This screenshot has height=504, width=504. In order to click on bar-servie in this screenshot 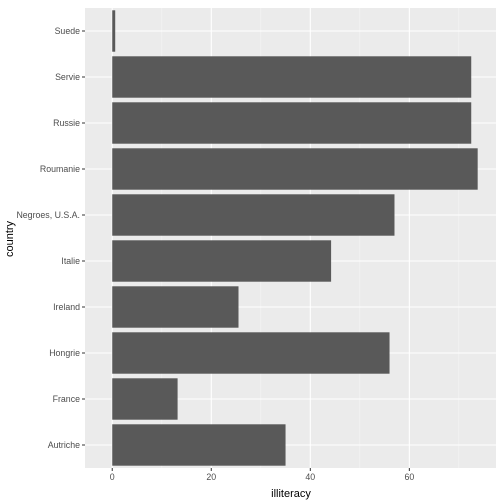, I will do `click(292, 77)`.